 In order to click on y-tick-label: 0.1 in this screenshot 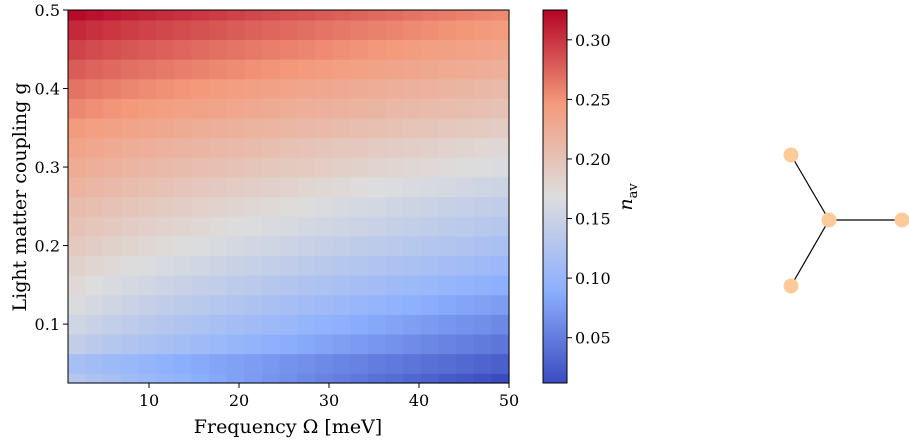, I will do `click(47, 324)`.